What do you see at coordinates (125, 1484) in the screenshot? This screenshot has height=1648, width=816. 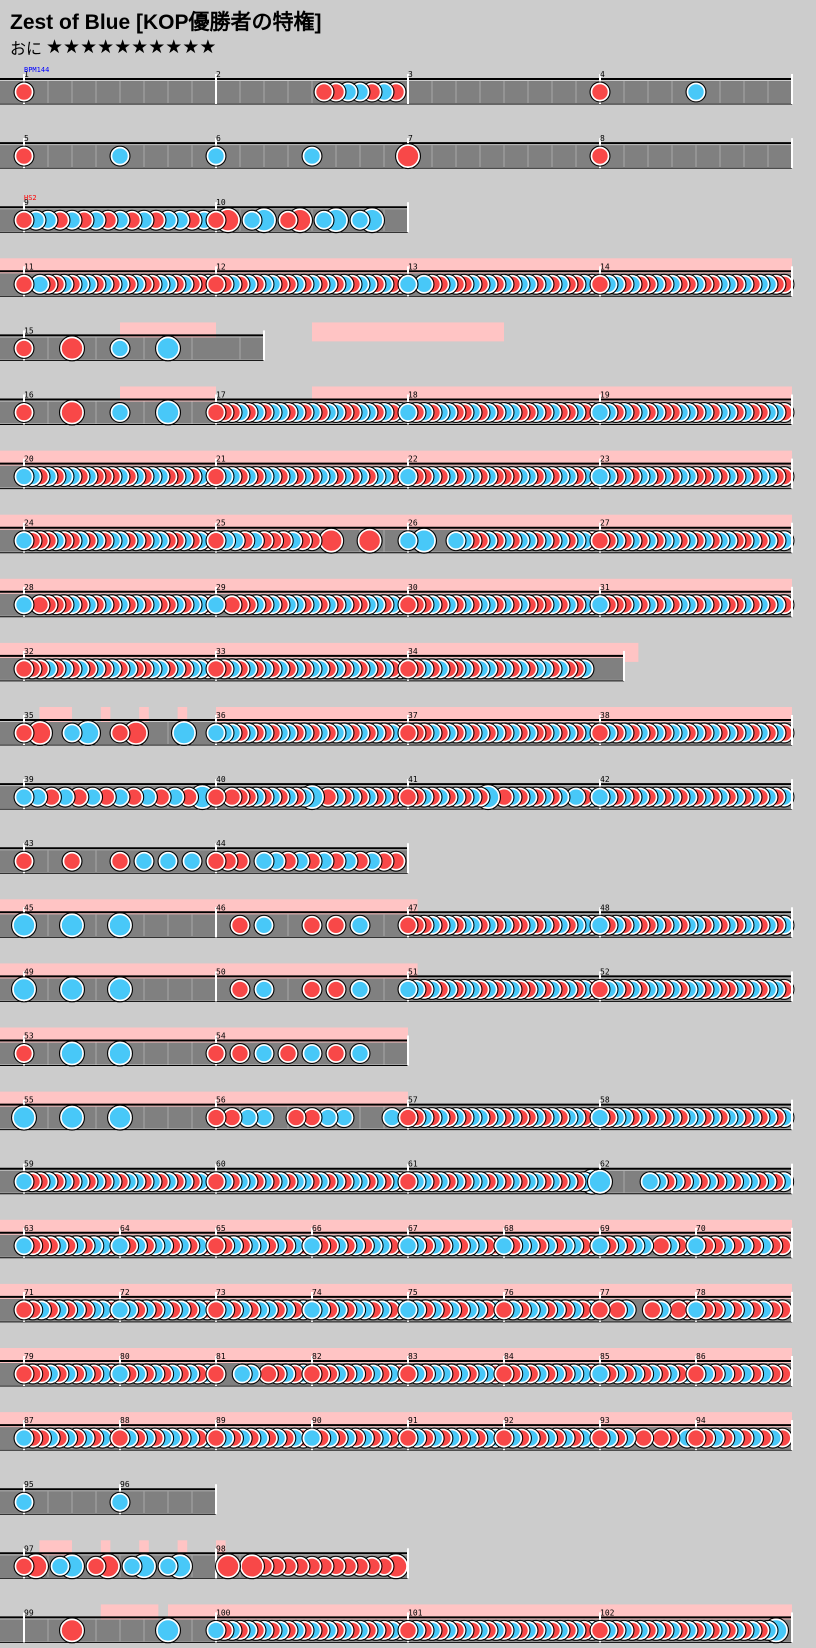 I see `measure-number: 96` at bounding box center [125, 1484].